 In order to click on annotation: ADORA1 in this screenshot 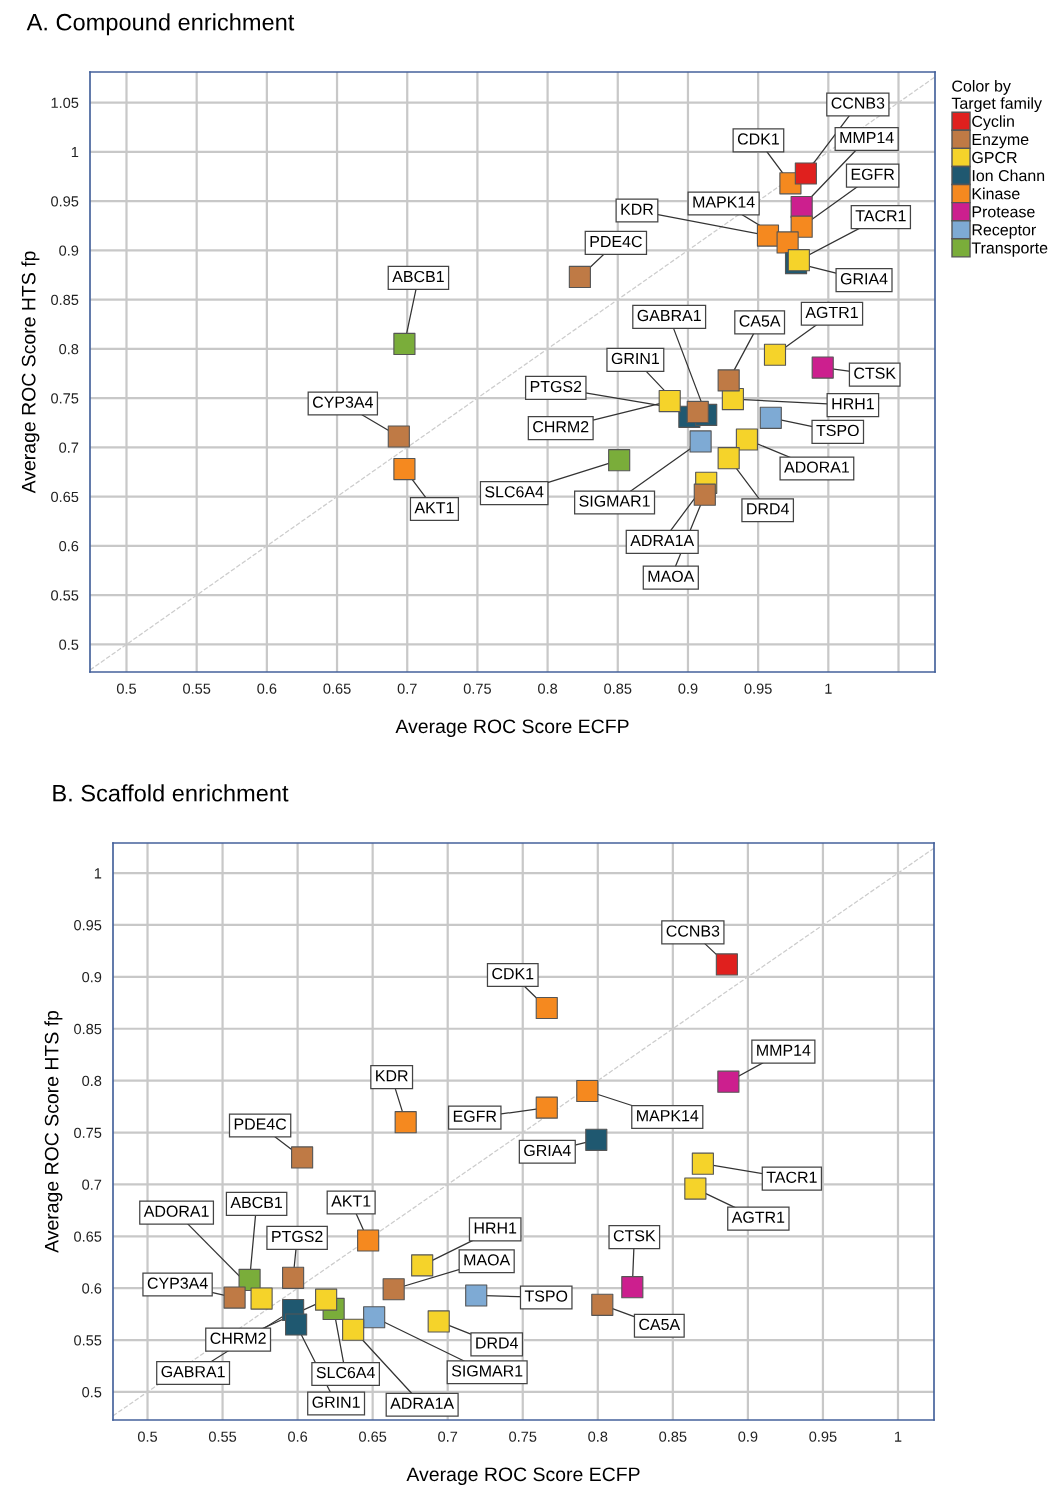, I will do `click(176, 1211)`.